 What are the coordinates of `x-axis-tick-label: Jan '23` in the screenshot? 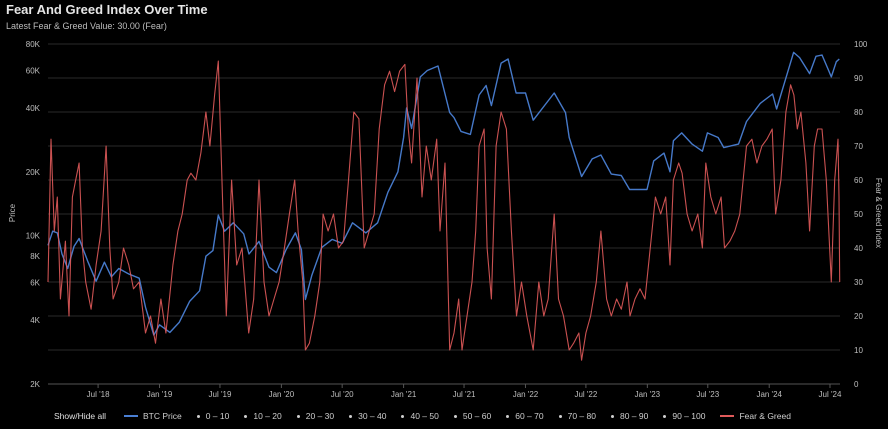 It's located at (648, 394).